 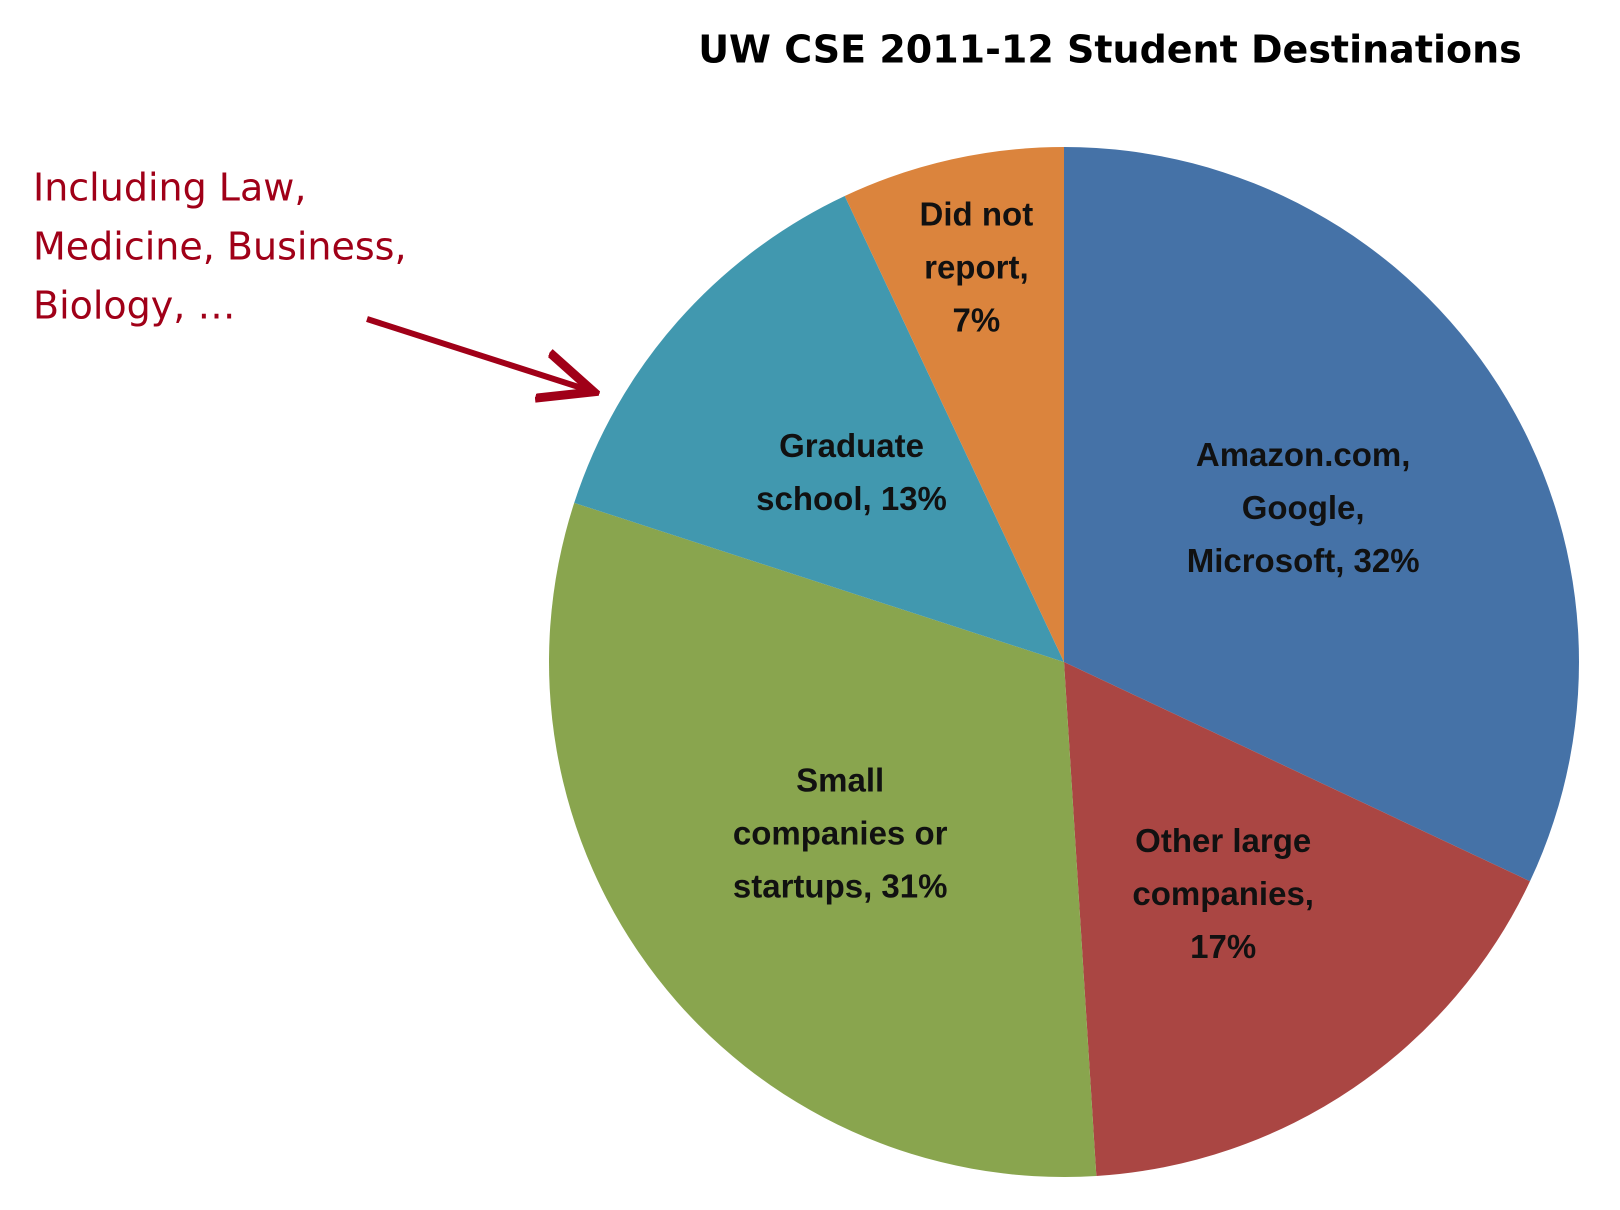 What do you see at coordinates (840, 779) in the screenshot?
I see `data-label: Small` at bounding box center [840, 779].